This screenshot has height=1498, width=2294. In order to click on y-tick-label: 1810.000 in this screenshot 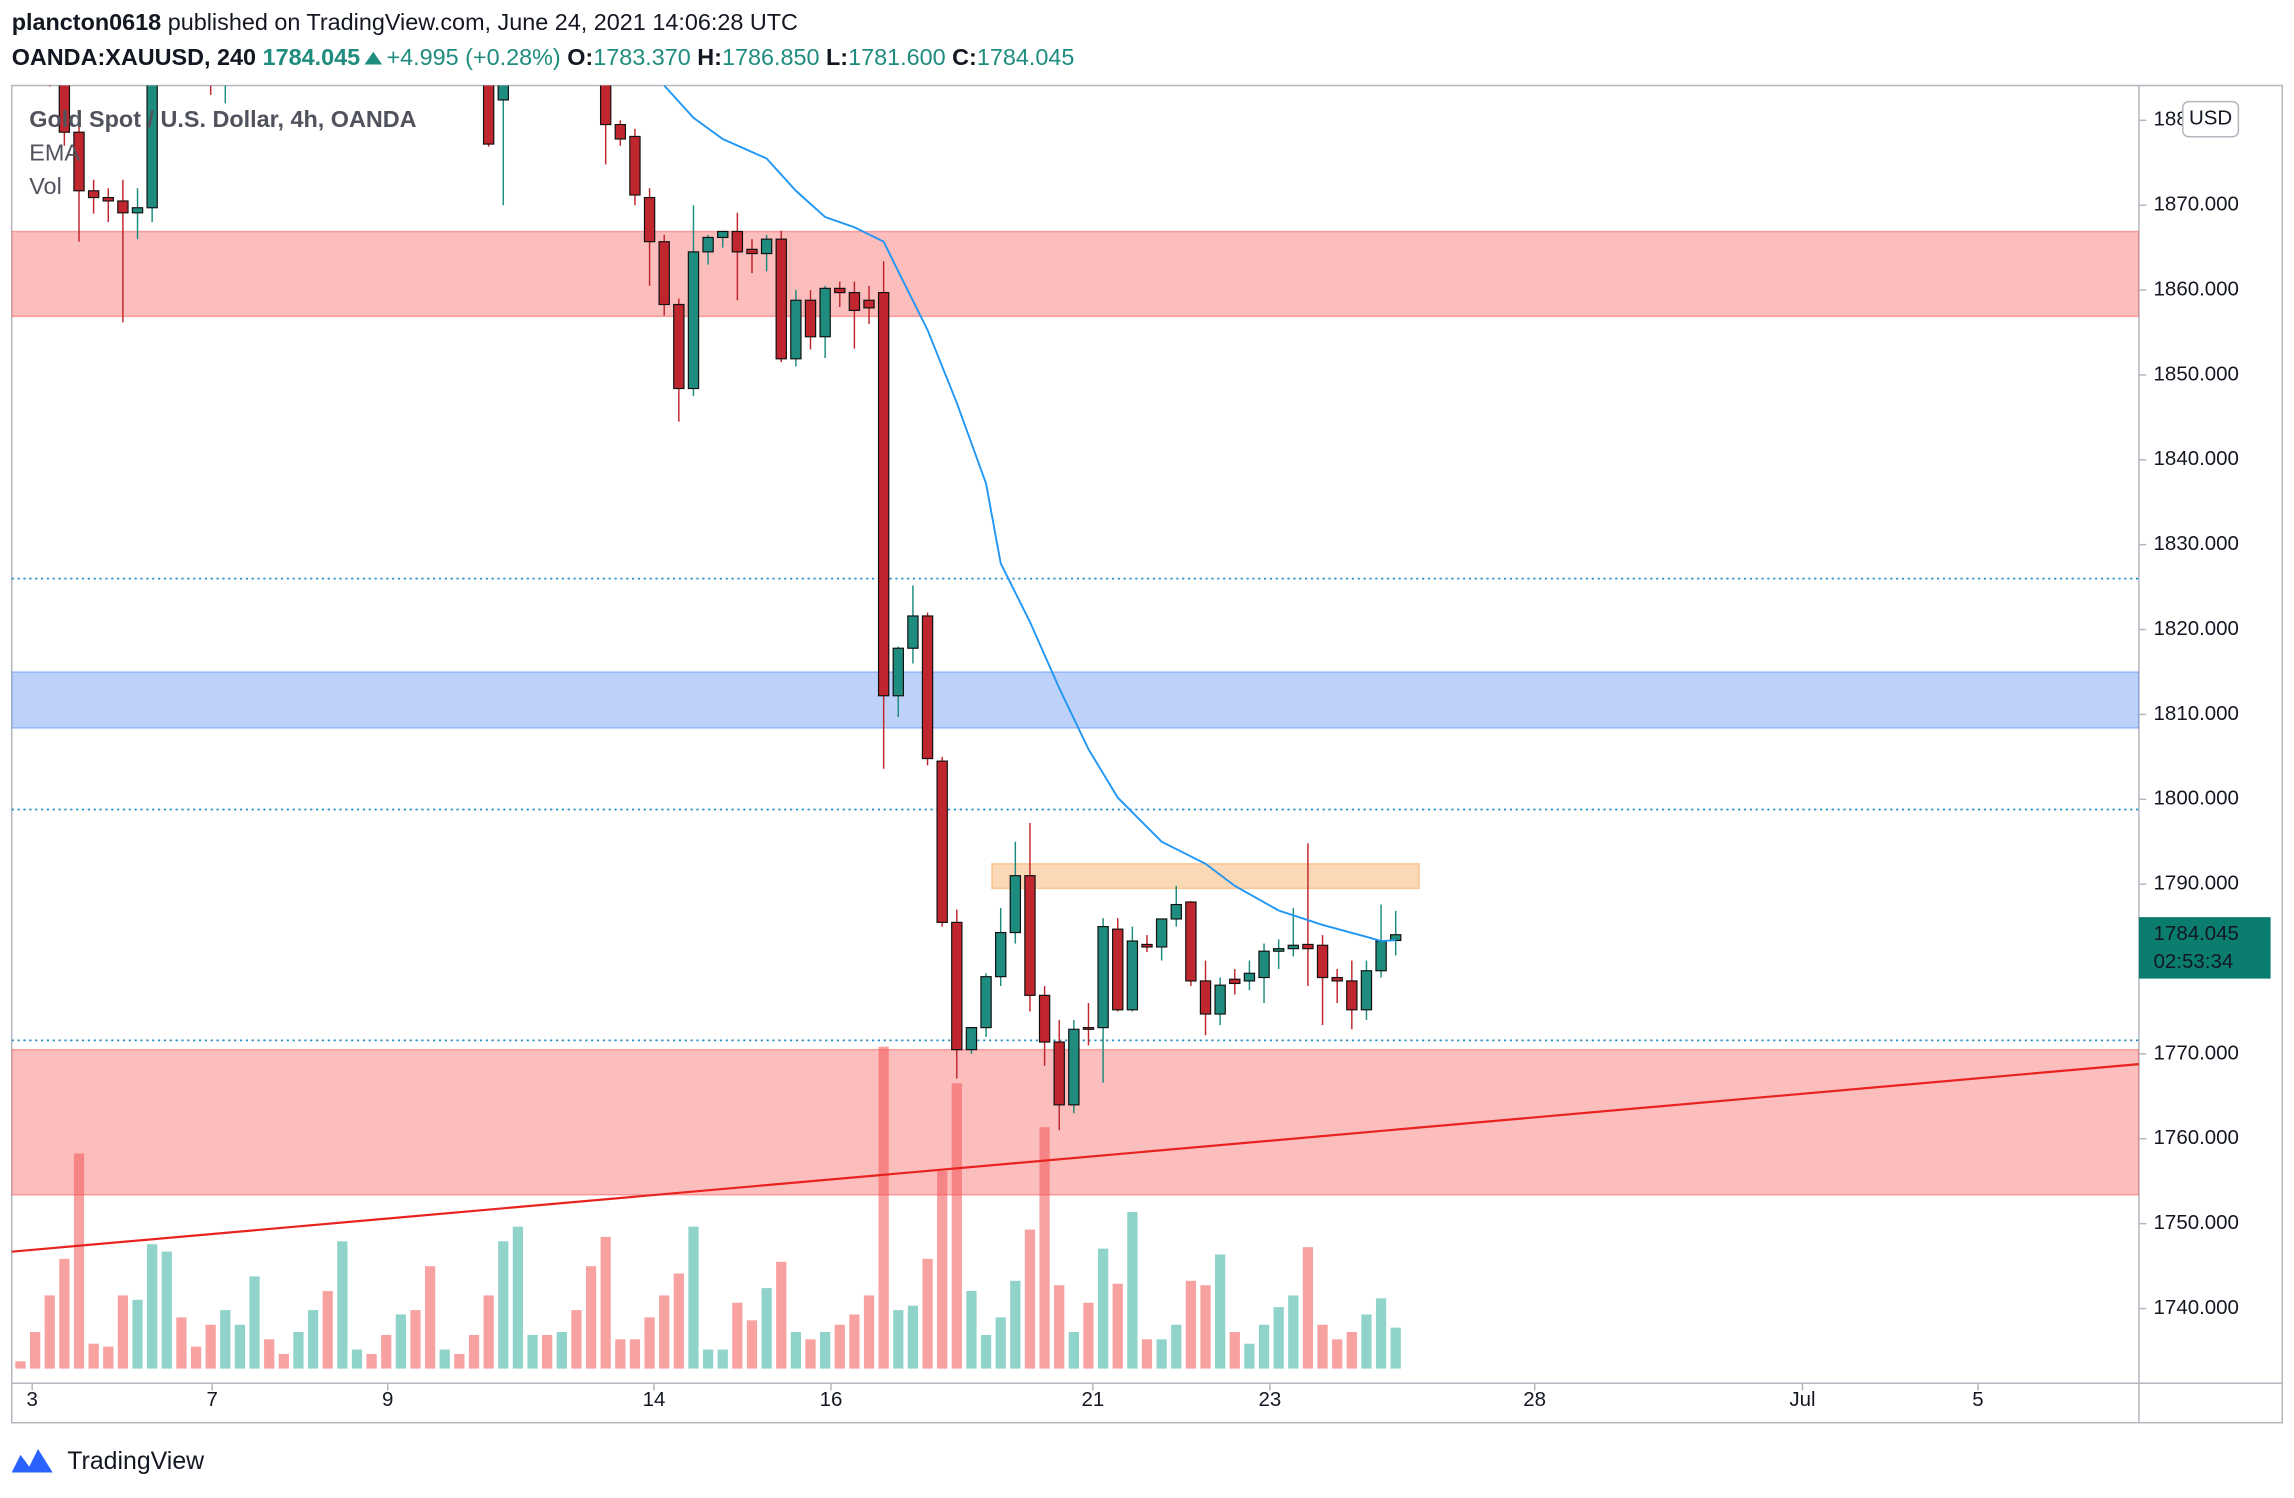, I will do `click(2196, 713)`.